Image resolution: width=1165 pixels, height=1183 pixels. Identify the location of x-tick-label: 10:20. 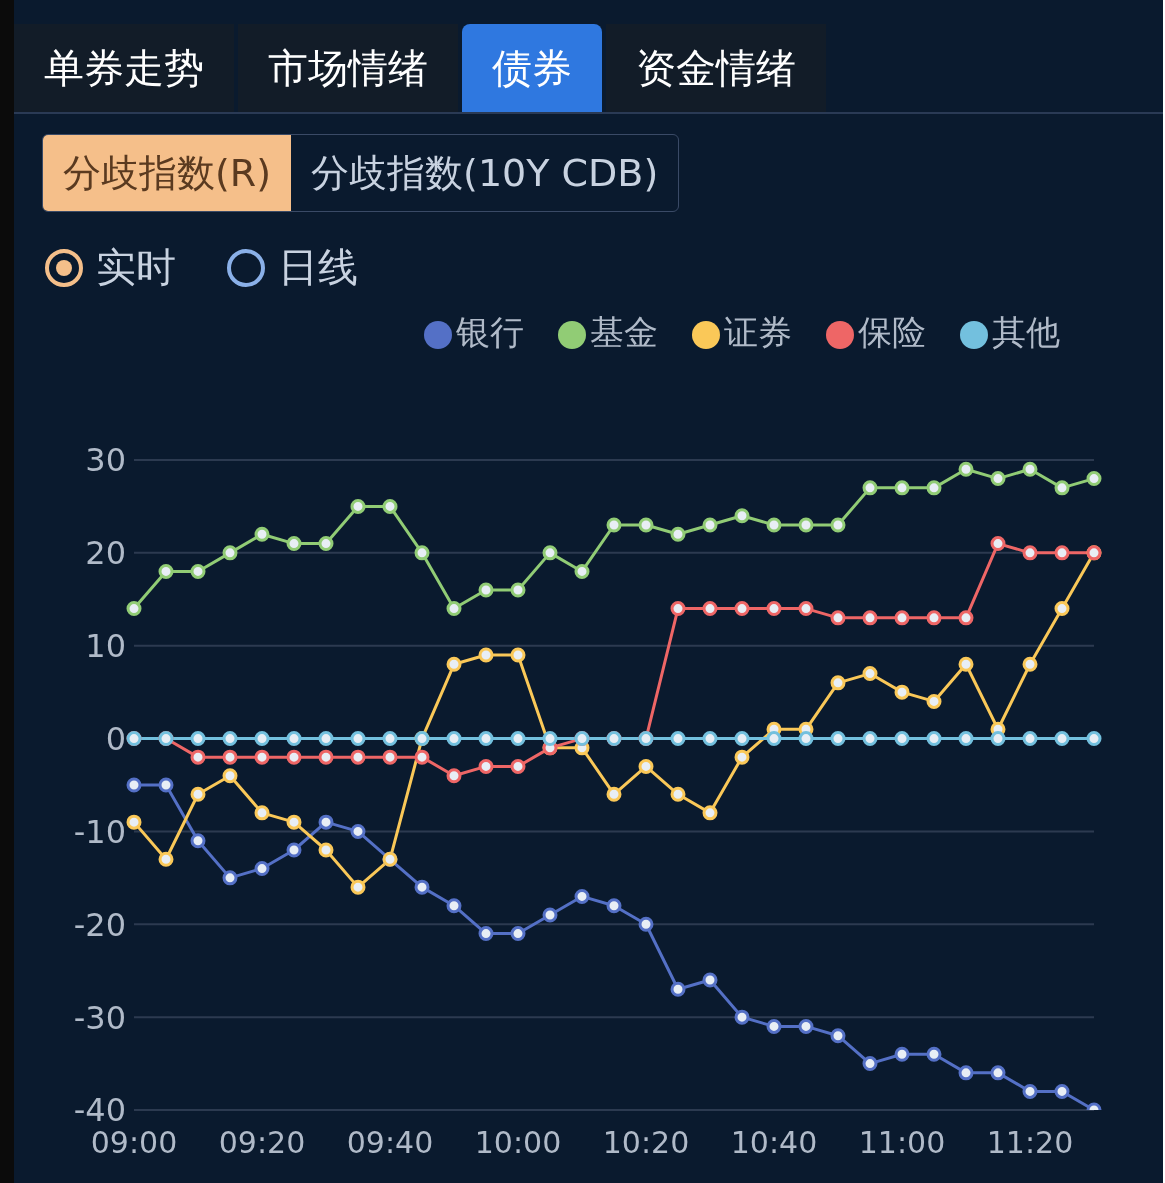
(646, 1143).